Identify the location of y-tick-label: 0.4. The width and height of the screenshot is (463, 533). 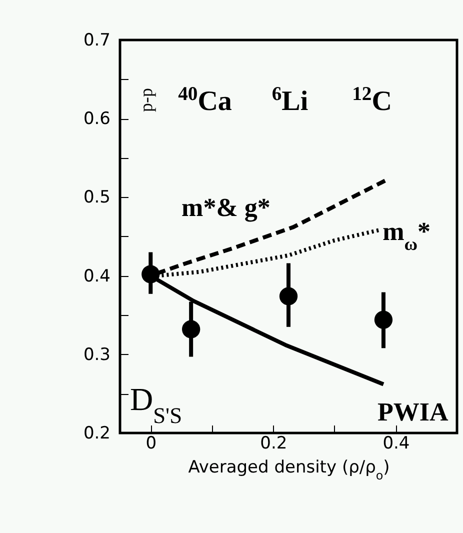
(96, 276).